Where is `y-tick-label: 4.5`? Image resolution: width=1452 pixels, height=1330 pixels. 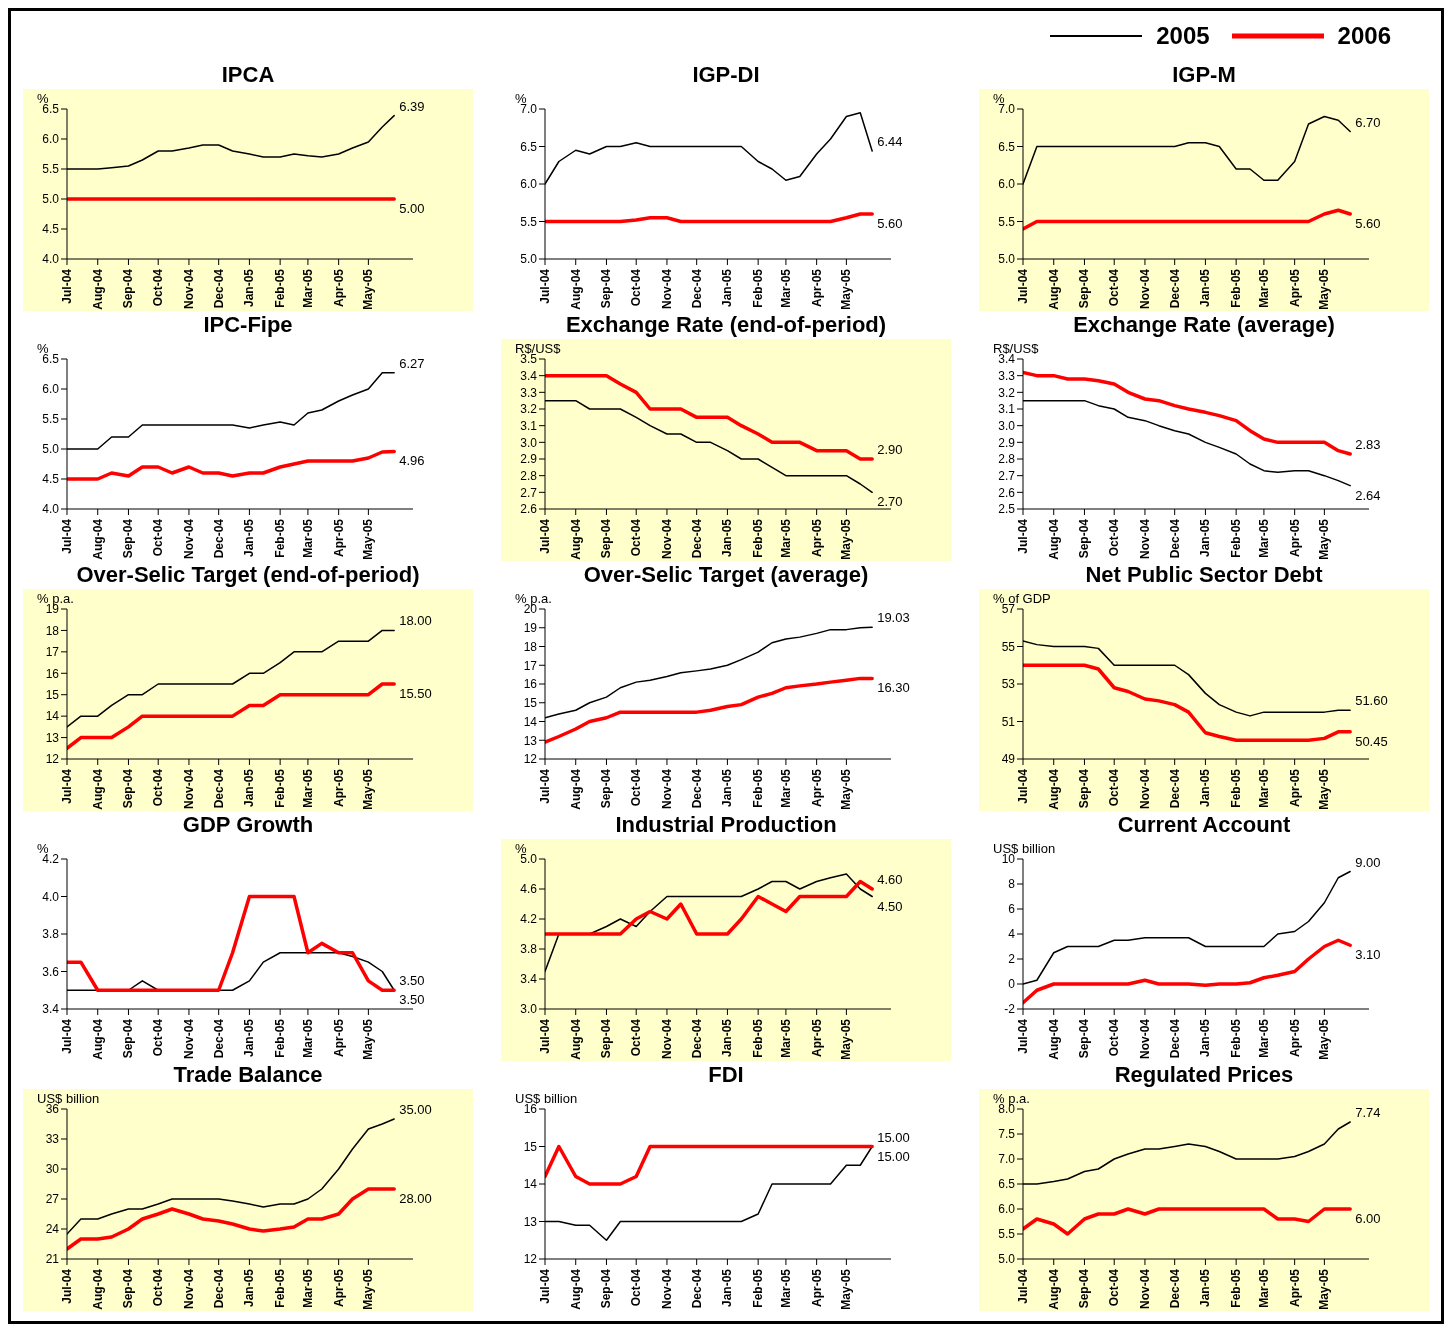
y-tick-label: 4.5 is located at coordinates (51, 229).